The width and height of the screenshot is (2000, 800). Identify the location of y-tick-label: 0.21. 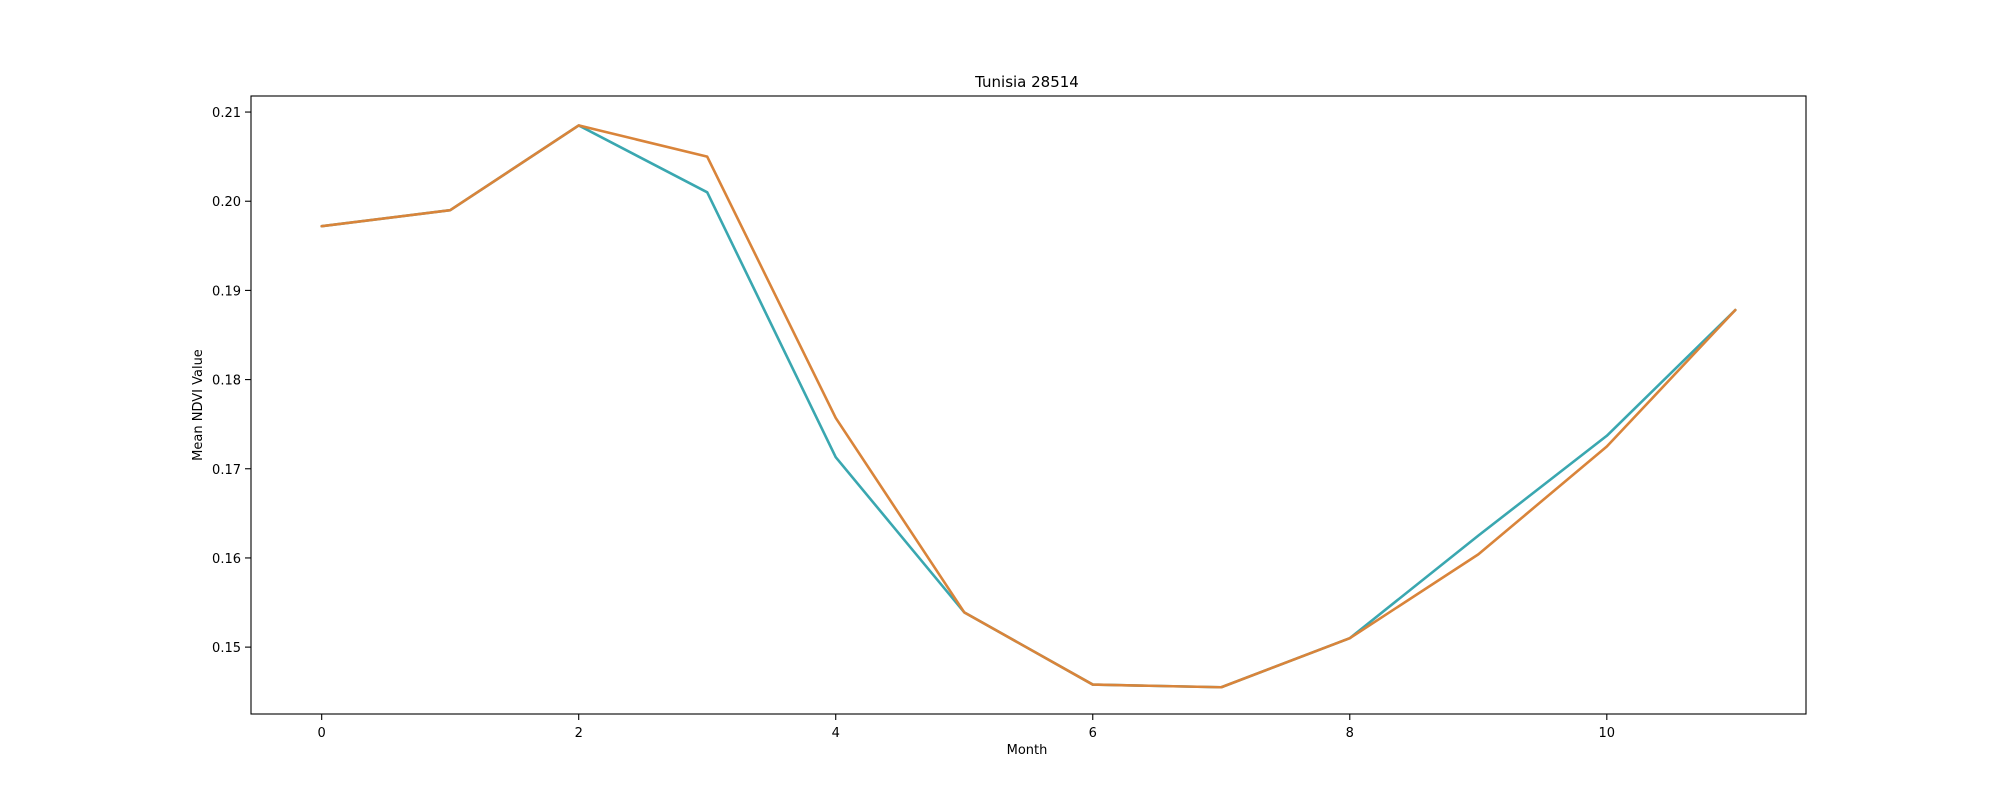
(226, 113).